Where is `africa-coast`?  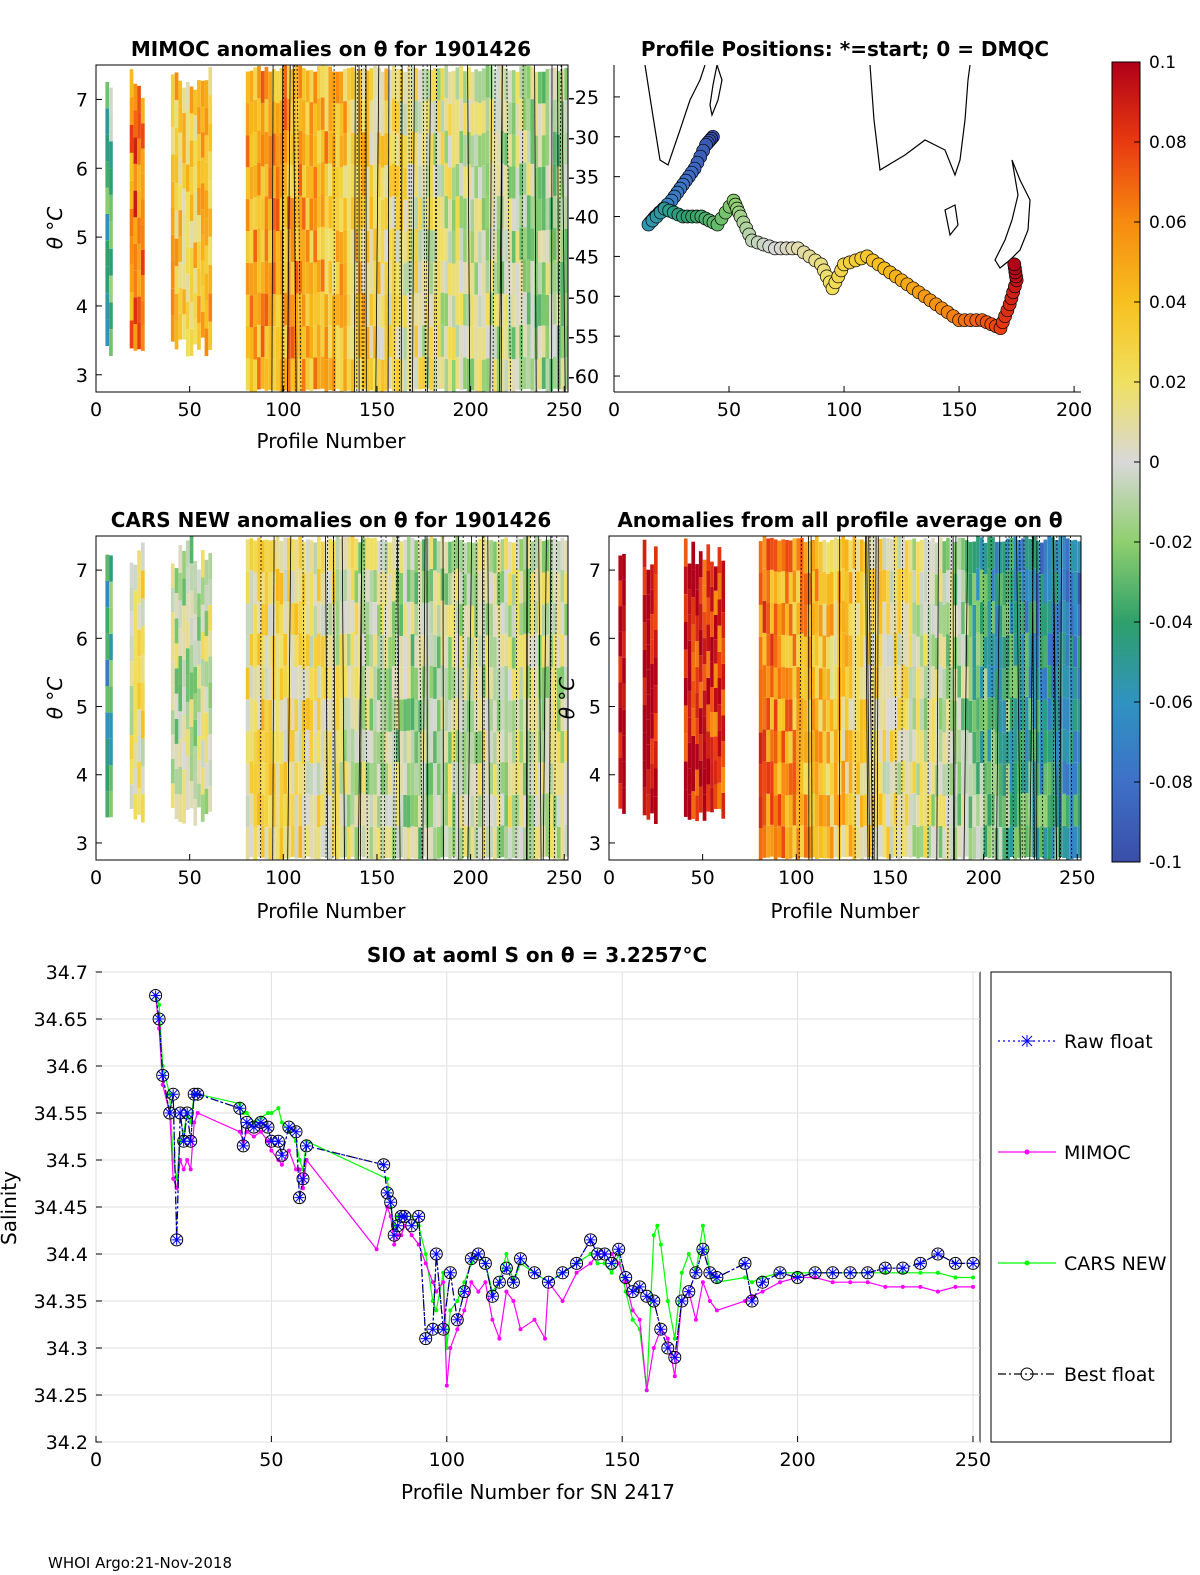 africa-coast is located at coordinates (675, 115).